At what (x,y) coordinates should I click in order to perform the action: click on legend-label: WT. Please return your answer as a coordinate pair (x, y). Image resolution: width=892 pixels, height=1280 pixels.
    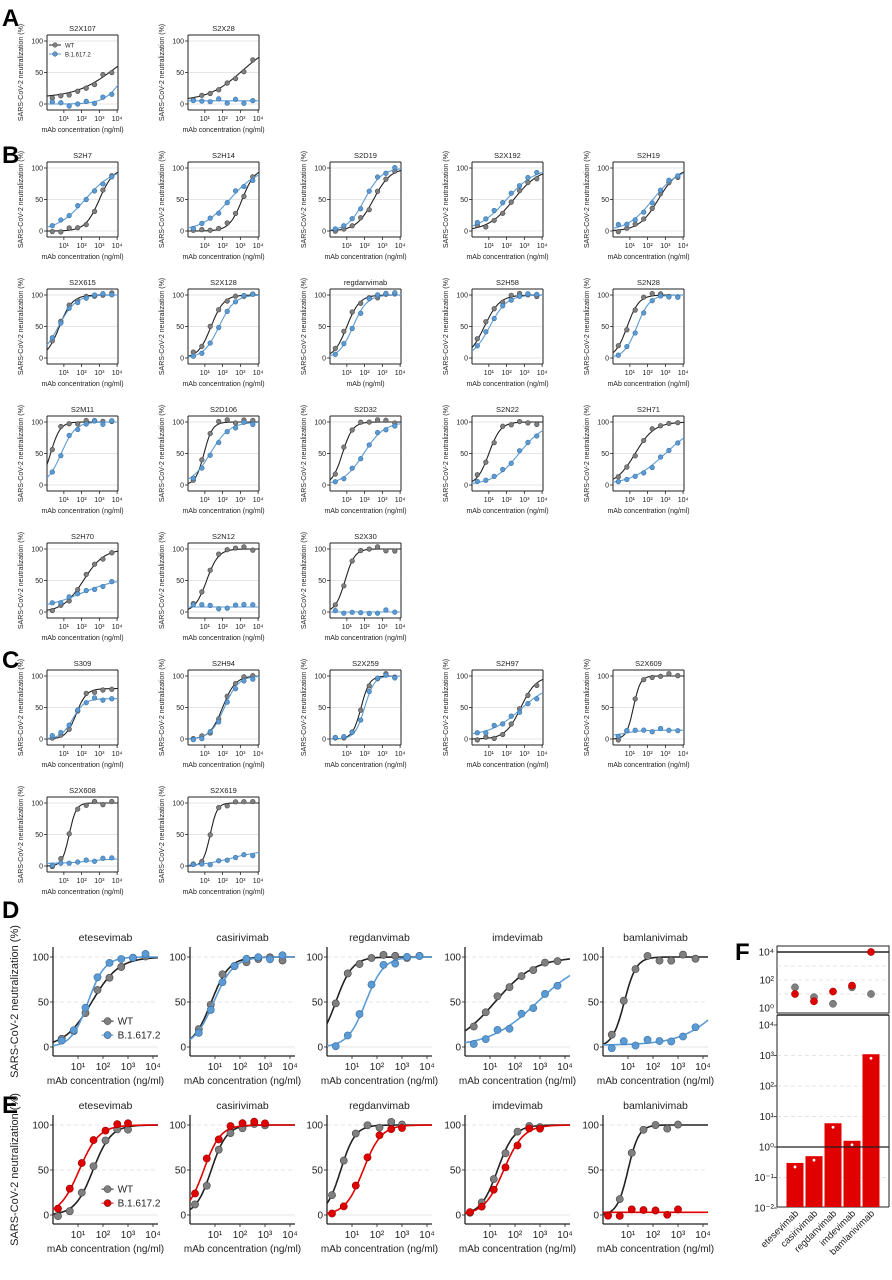
    Looking at the image, I should click on (70, 46).